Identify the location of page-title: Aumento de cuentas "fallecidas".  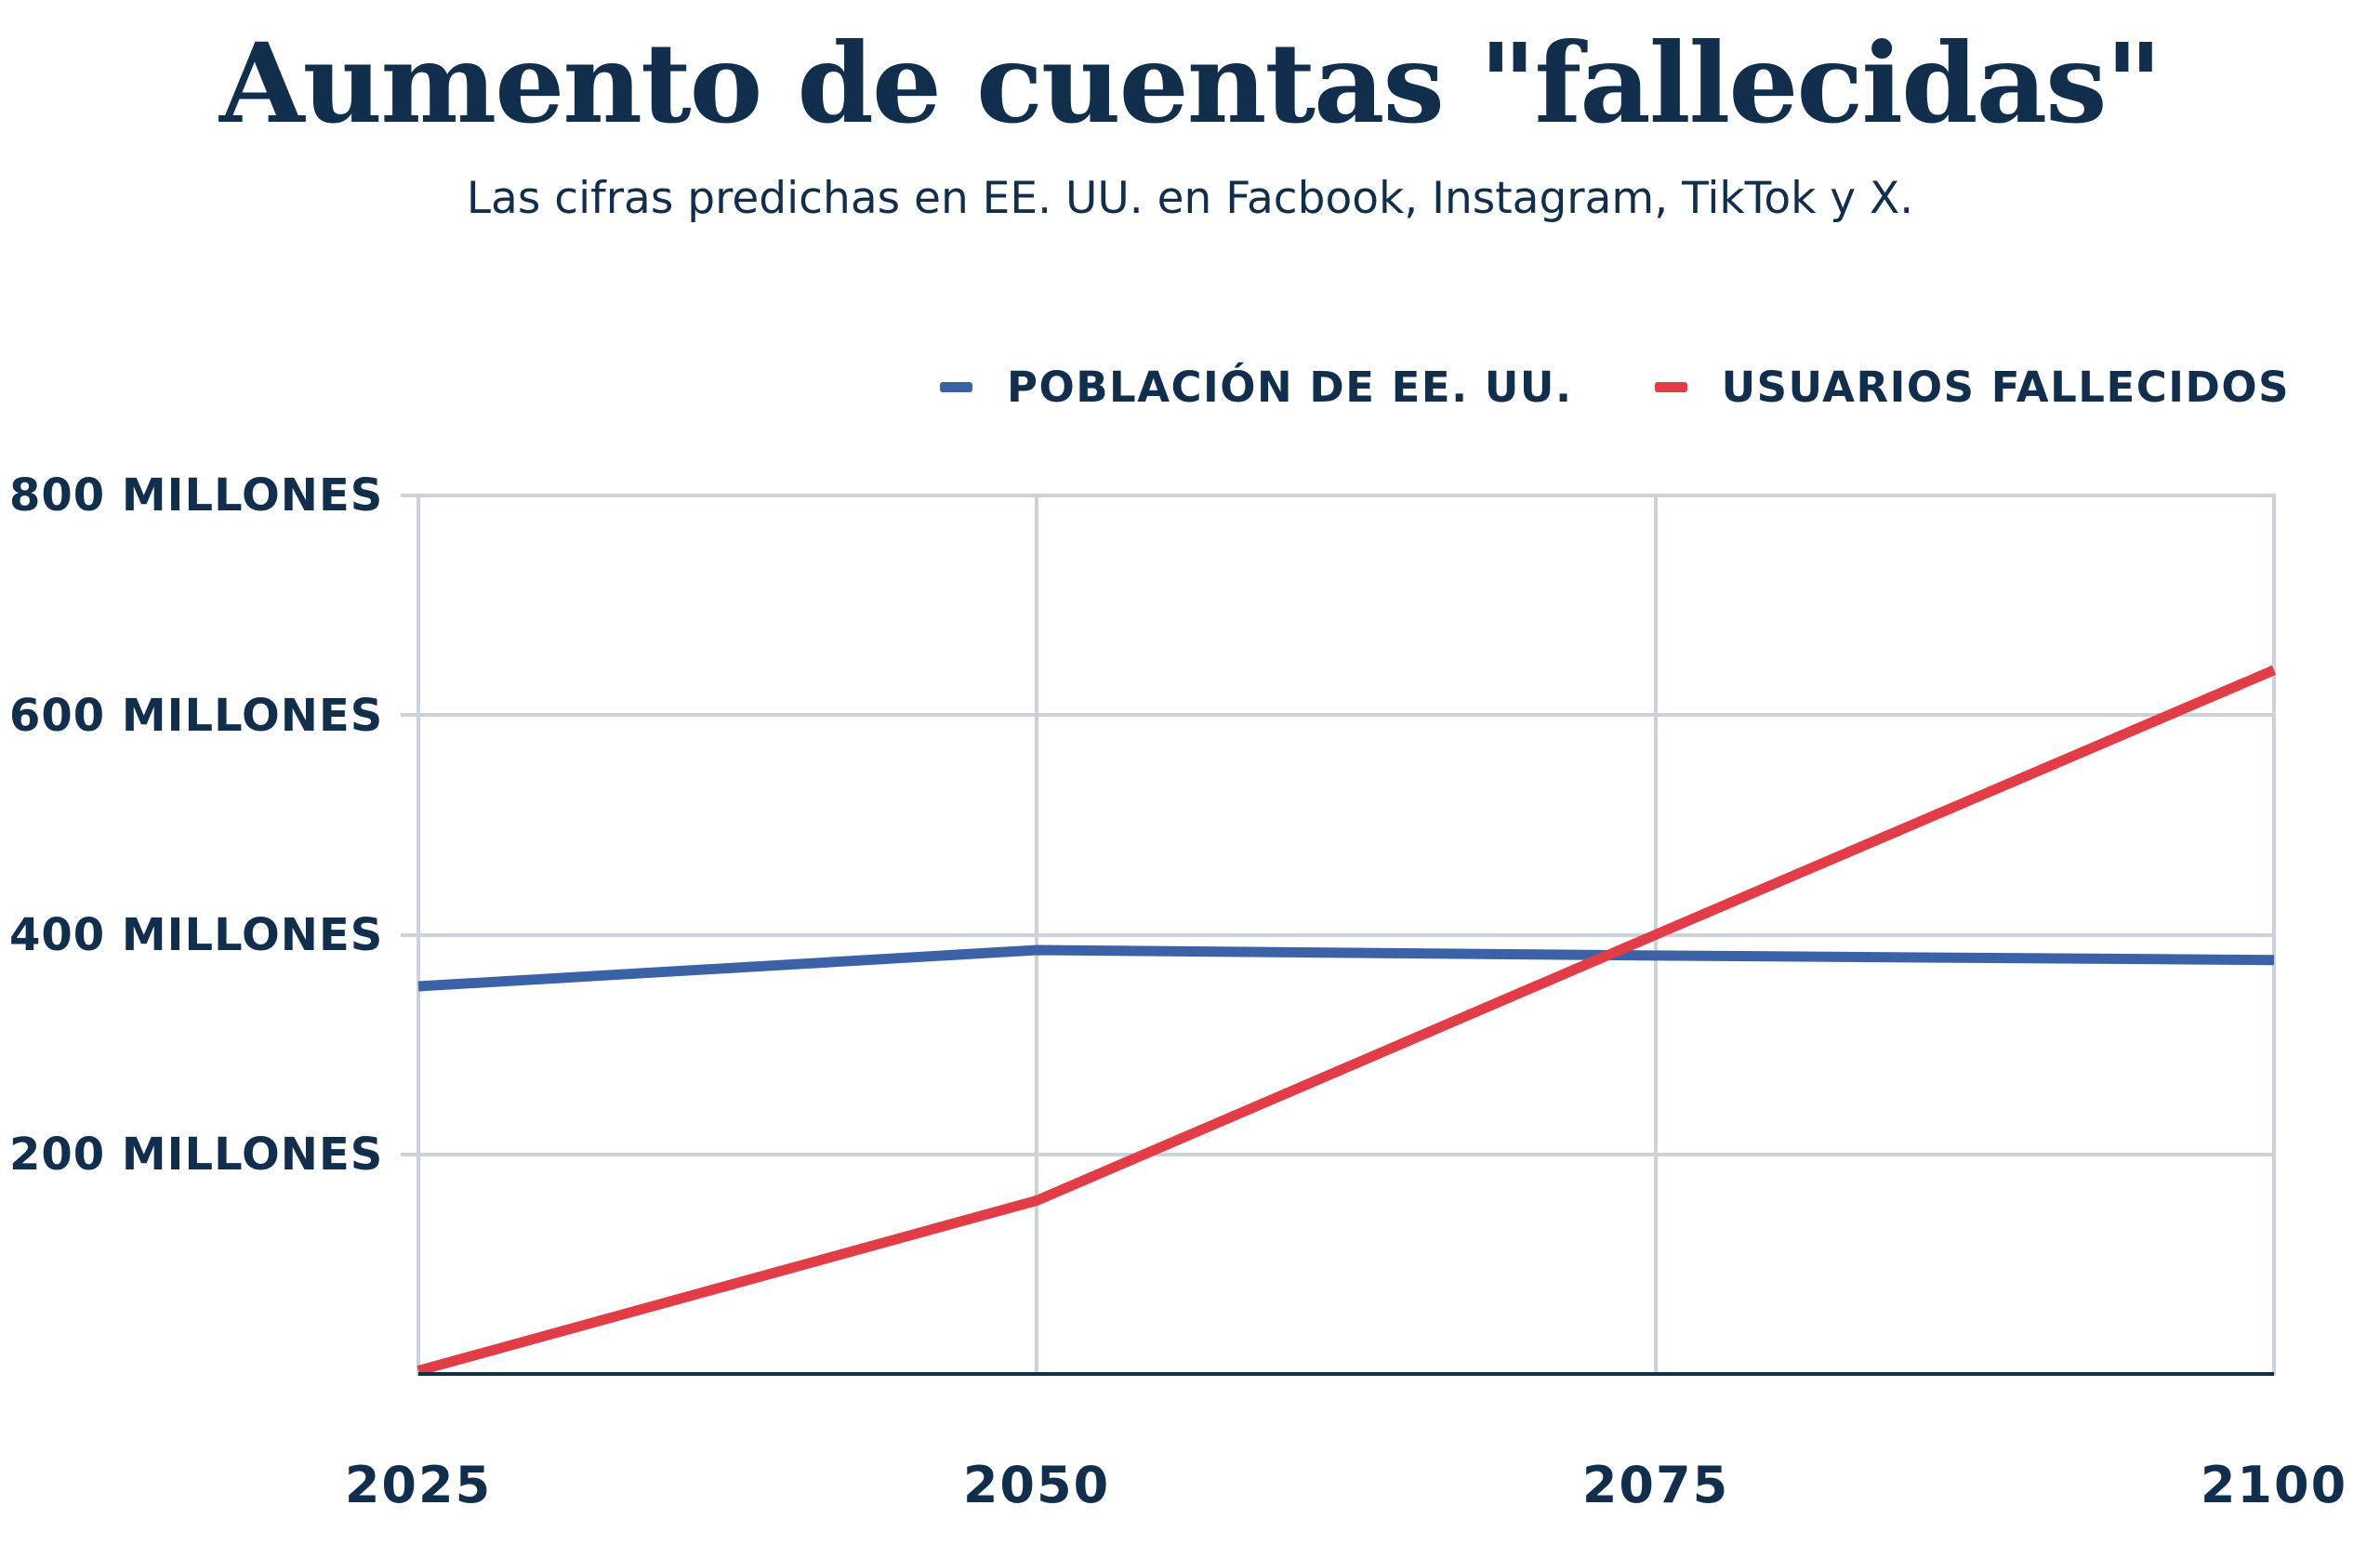
(1190, 83).